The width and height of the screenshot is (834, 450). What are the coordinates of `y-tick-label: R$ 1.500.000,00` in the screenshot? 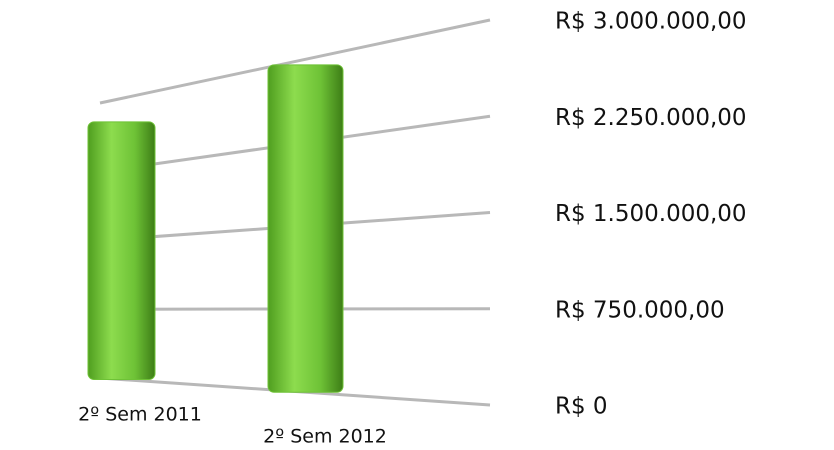 It's located at (651, 214).